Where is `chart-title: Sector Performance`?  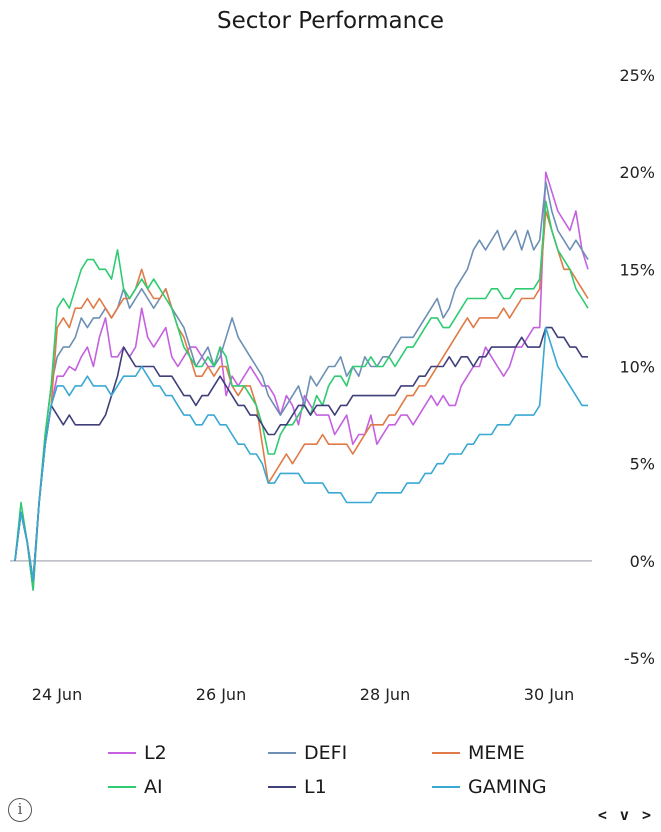
chart-title: Sector Performance is located at coordinates (330, 21).